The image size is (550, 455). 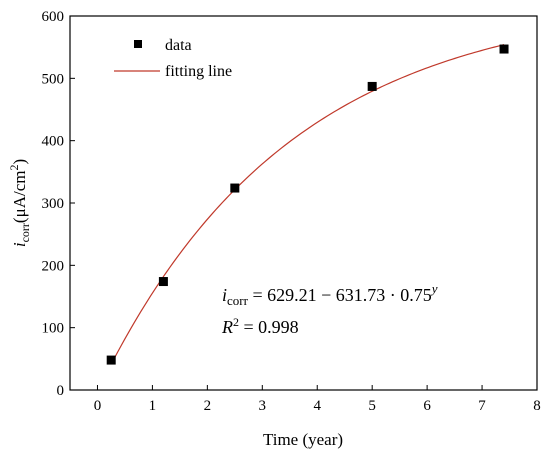 What do you see at coordinates (482, 406) in the screenshot?
I see `x-tick-label: 7` at bounding box center [482, 406].